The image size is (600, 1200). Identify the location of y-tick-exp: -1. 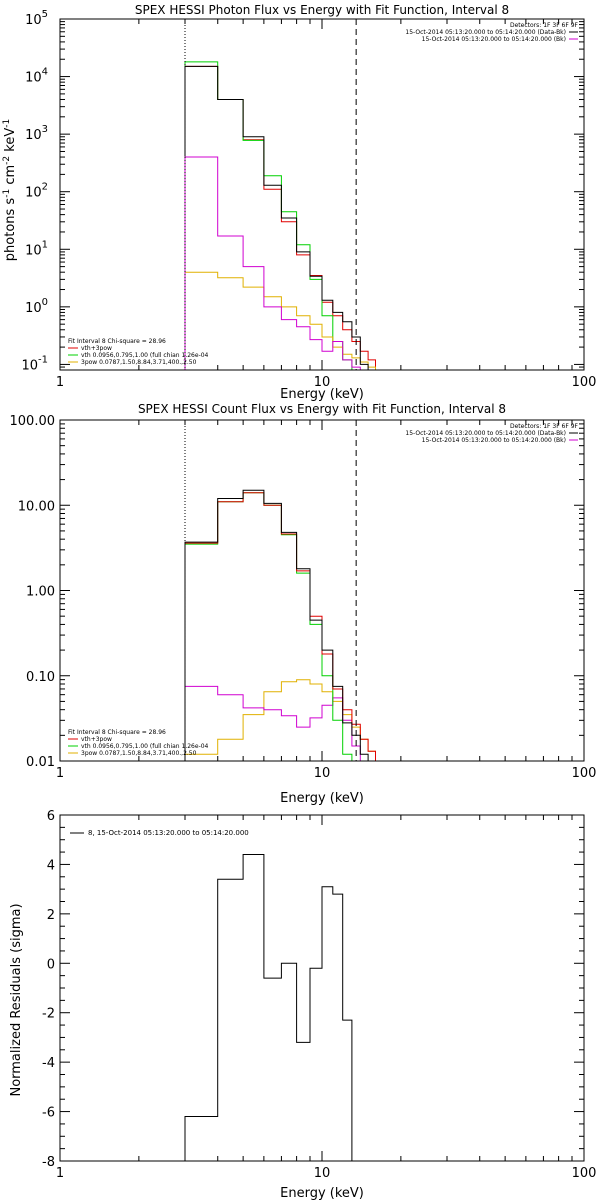
(43, 359).